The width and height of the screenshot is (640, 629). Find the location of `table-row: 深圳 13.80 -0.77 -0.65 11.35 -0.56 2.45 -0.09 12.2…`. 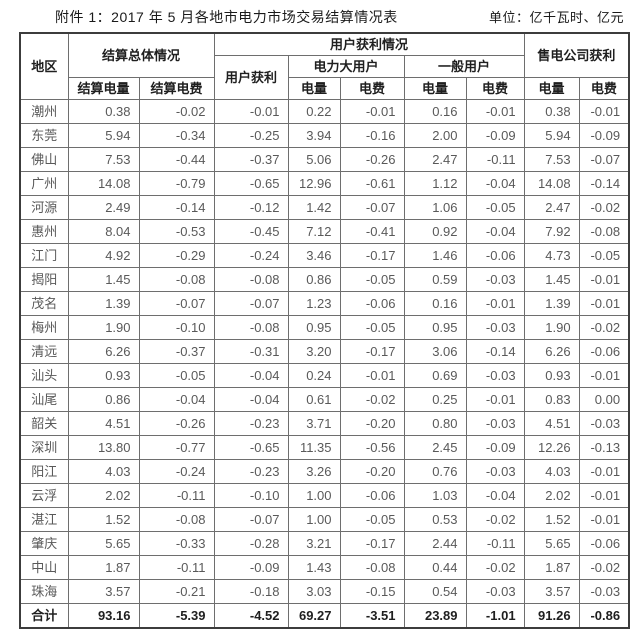

table-row: 深圳 13.80 -0.77 -0.65 11.35 -0.56 2.45 -0.09 12.2… is located at coordinates (324, 447).